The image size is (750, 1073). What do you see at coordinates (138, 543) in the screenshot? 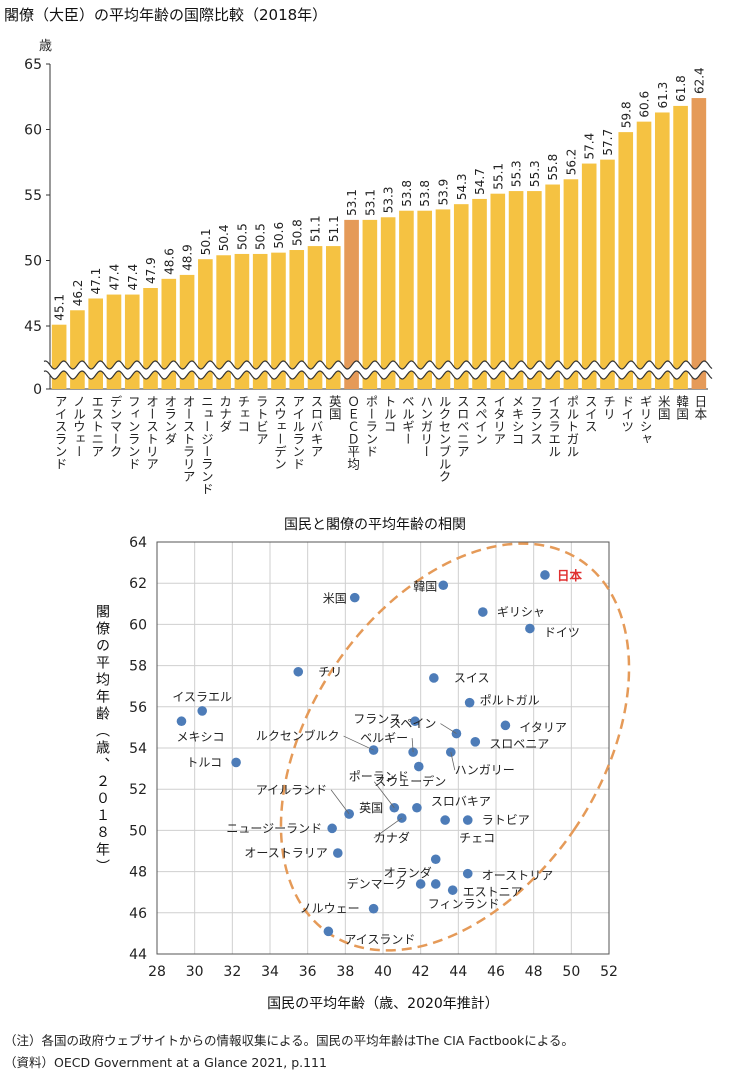
I see `scatter-y-tick-label: 64` at bounding box center [138, 543].